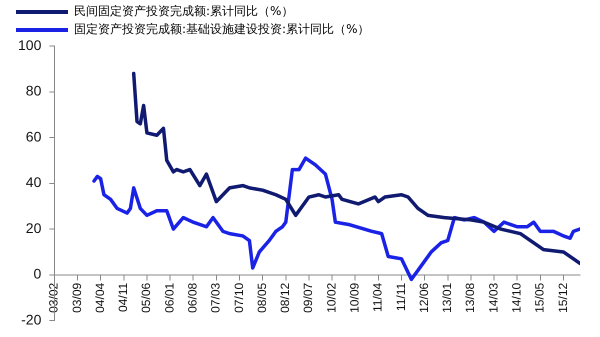  Describe the element at coordinates (222, 29) in the screenshot. I see `legend-label: 固定资产投资完成额:基础设施建设投资:累计同比（%）` at that location.